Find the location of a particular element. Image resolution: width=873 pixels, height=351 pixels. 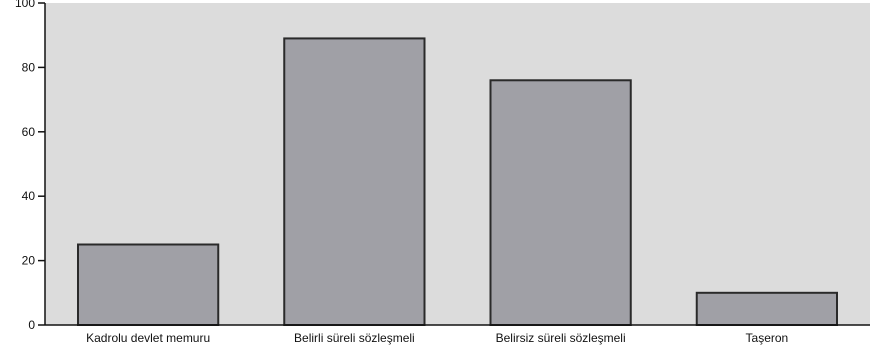

x-tick-label-0: Kadrolu devlet memuru is located at coordinates (148, 338).